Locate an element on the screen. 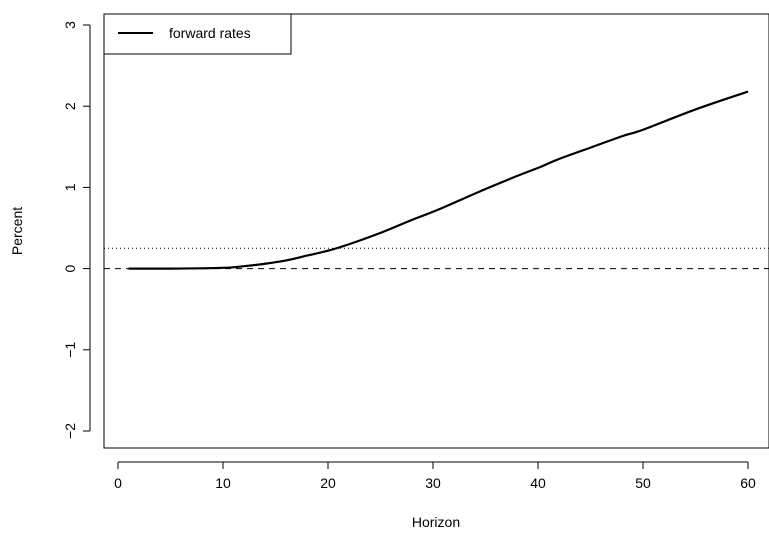 Image resolution: width=769 pixels, height=538 pixels. y-axis: −2 −1 0 1 2 3 is located at coordinates (76, 230).